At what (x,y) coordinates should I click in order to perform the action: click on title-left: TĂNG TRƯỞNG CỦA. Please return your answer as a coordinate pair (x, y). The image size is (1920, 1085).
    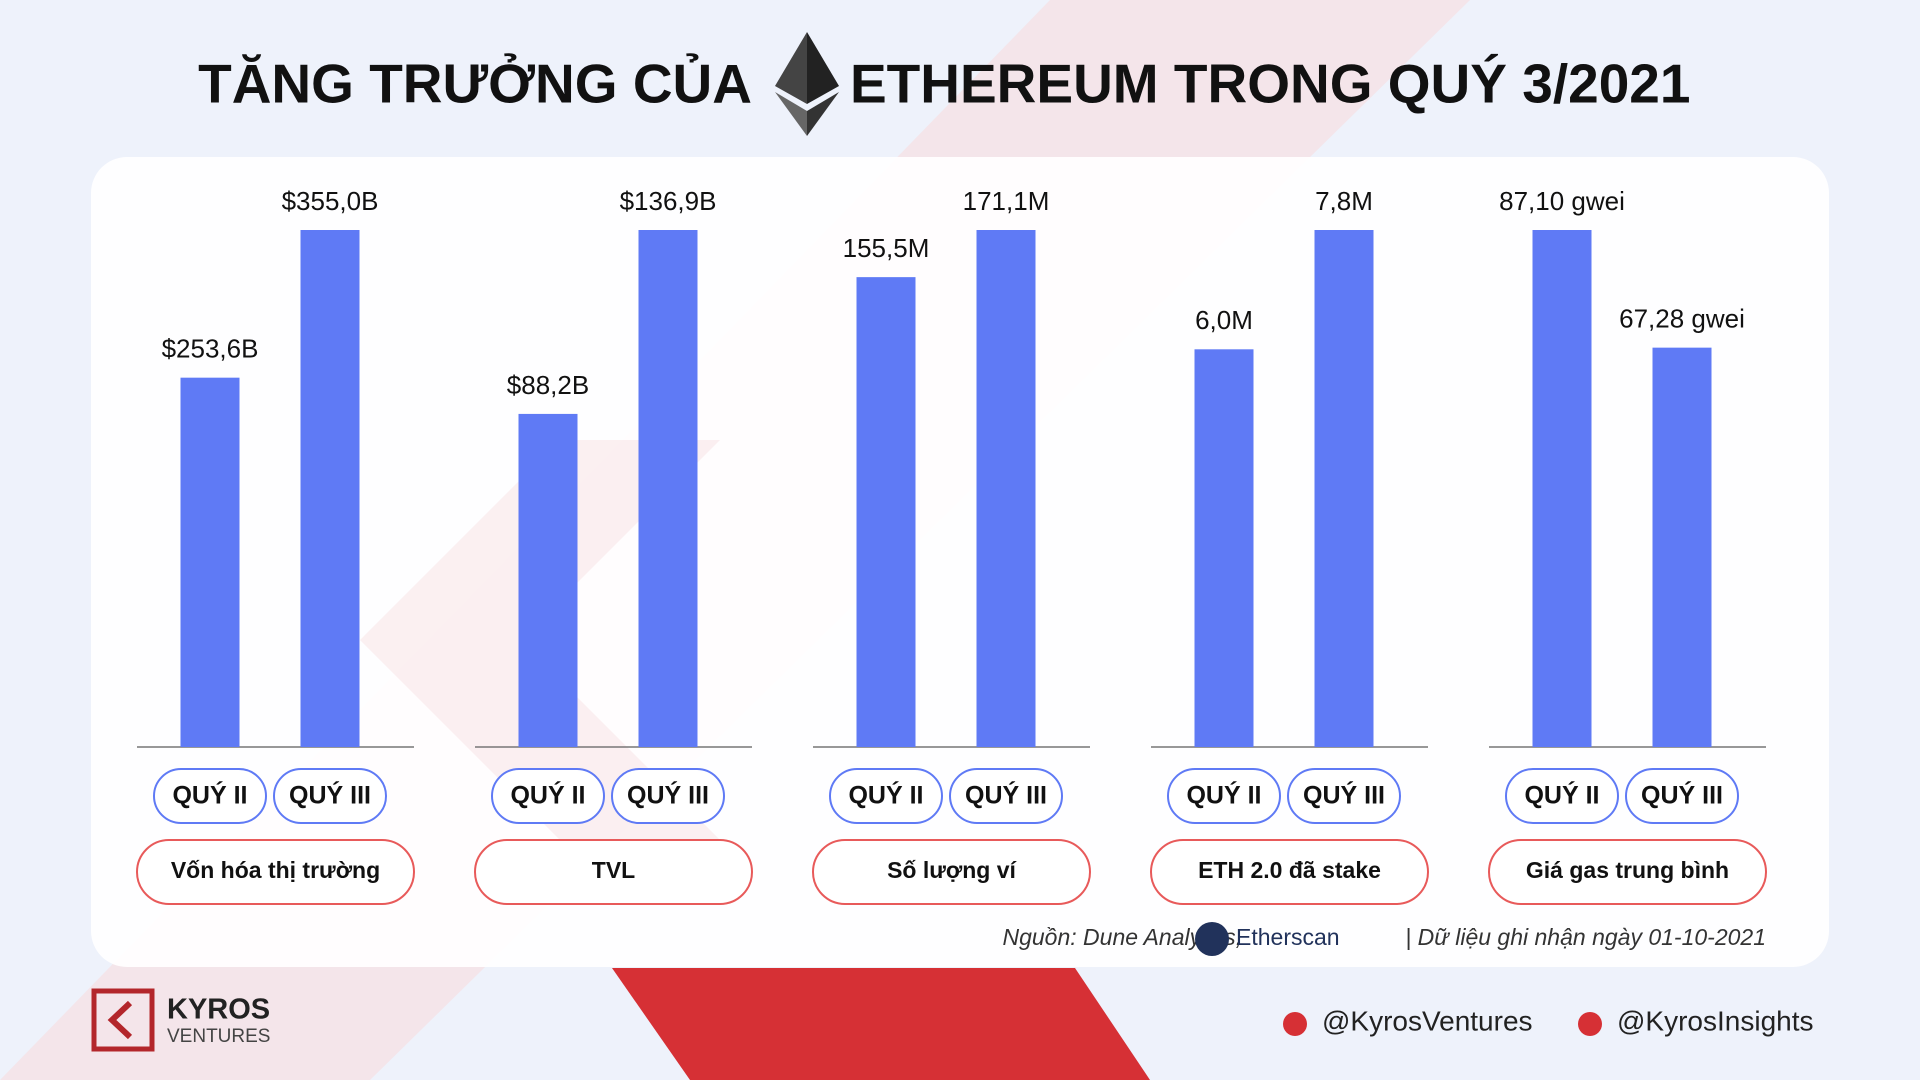
    Looking at the image, I should click on (475, 84).